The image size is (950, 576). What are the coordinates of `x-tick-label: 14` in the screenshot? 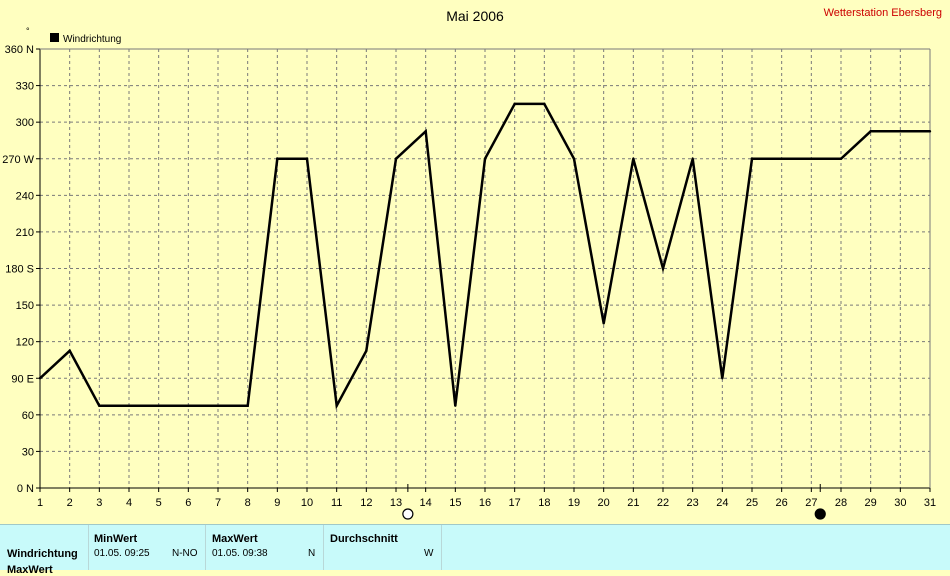 It's located at (426, 503).